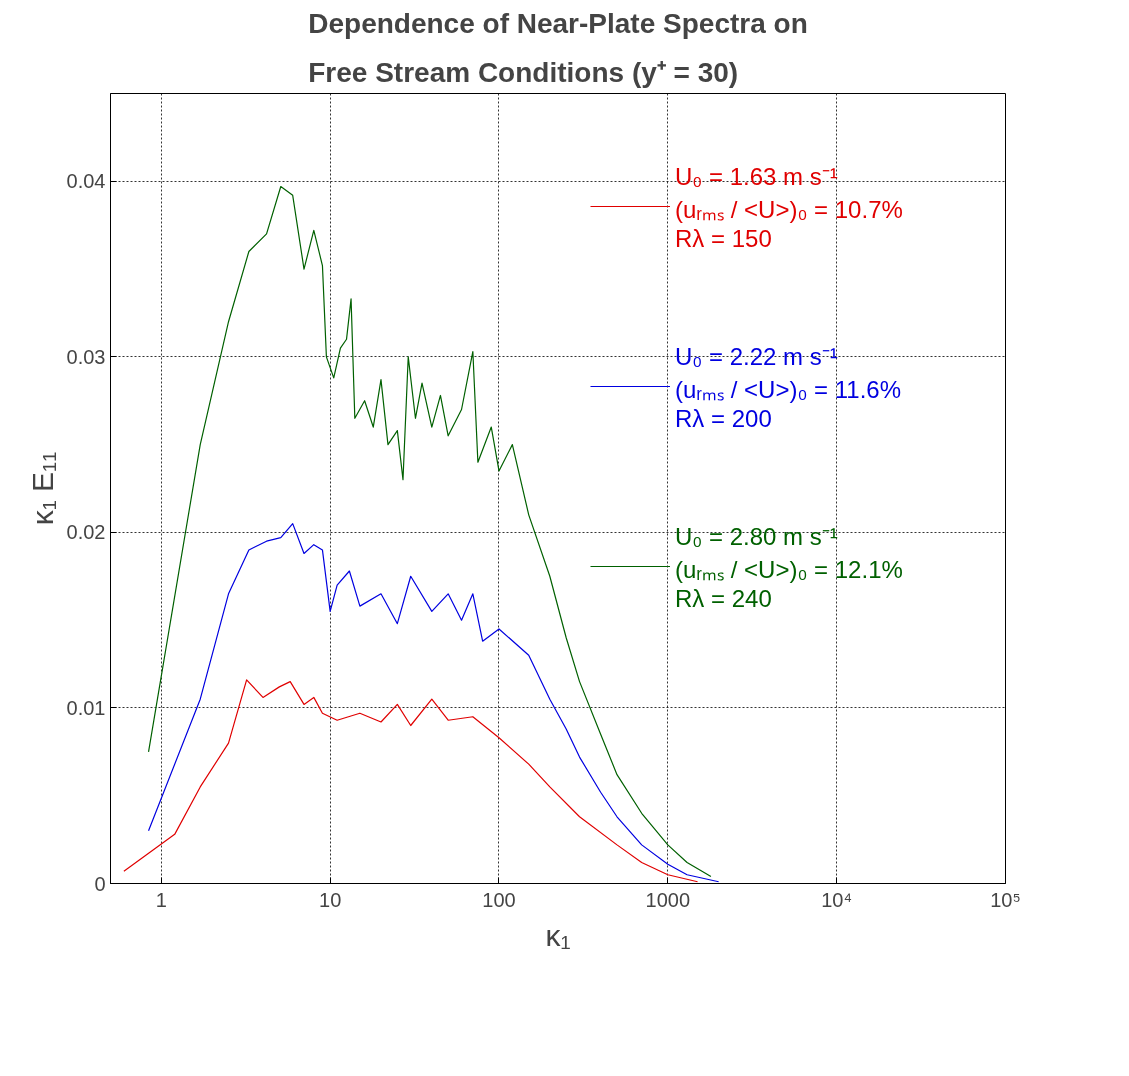 This screenshot has width=1129, height=1076. What do you see at coordinates (789, 208) in the screenshot?
I see `legend-label: U₀ = 1.63 m s⁻¹ (uᵣₘₛ / <U>)₀ = 10.7% Rλ = 150` at bounding box center [789, 208].